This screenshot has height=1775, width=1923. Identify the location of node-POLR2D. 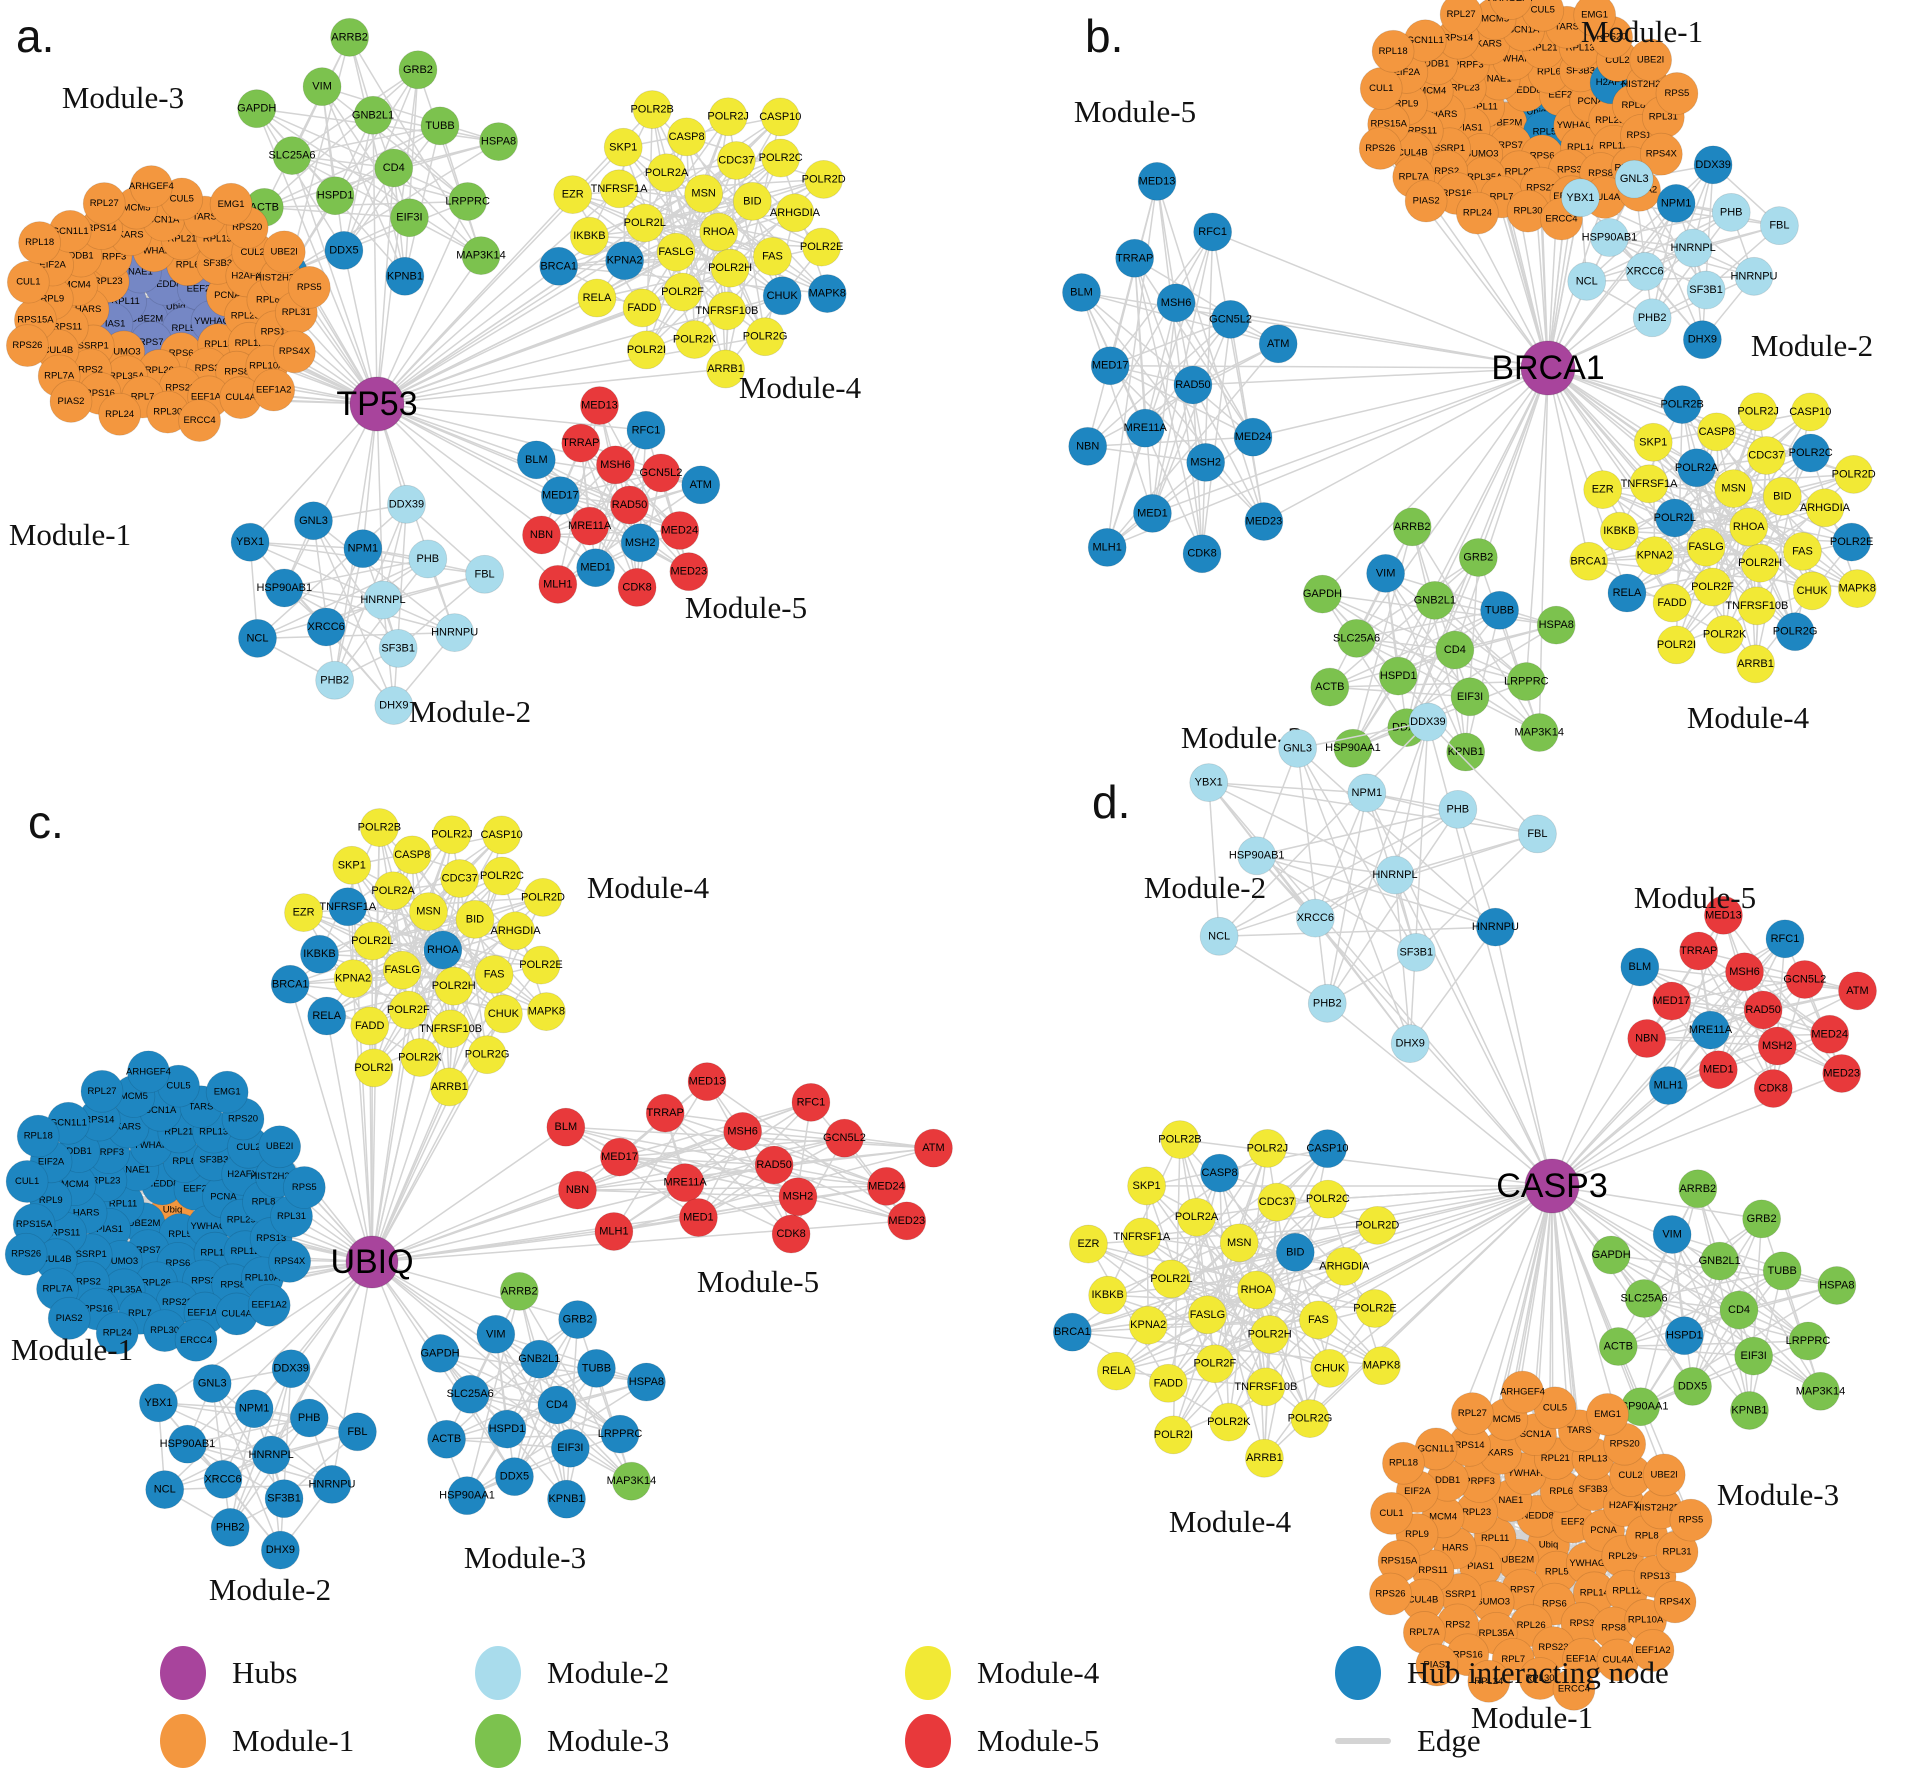
(824, 179).